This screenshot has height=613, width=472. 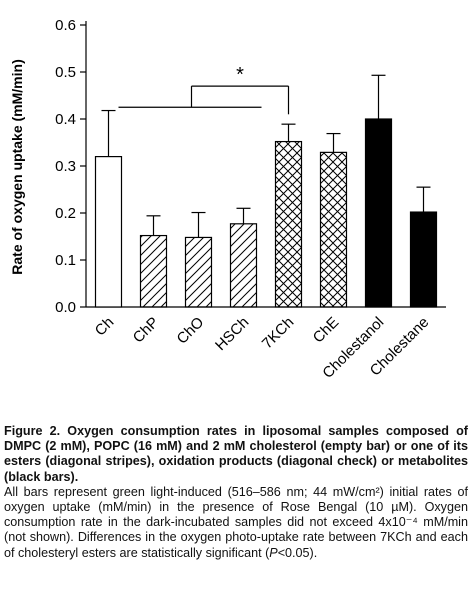 I want to click on caption-body-end: <0.05)., so click(x=297, y=552).